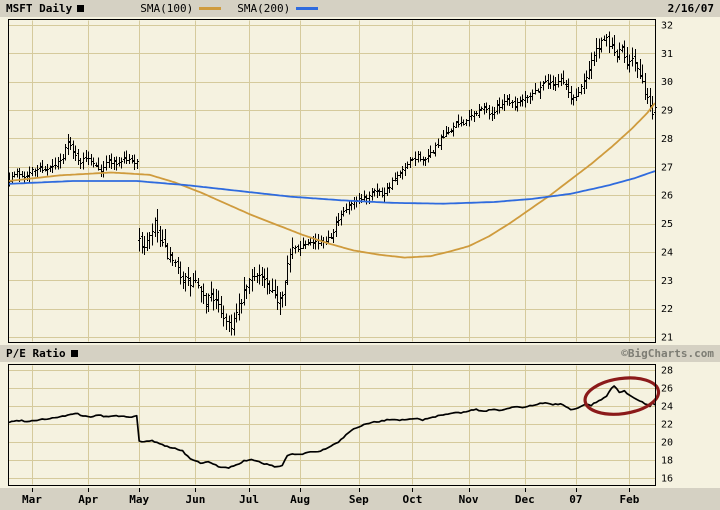 This screenshot has width=720, height=510. What do you see at coordinates (74, 353) in the screenshot?
I see `pe-legend-marker` at bounding box center [74, 353].